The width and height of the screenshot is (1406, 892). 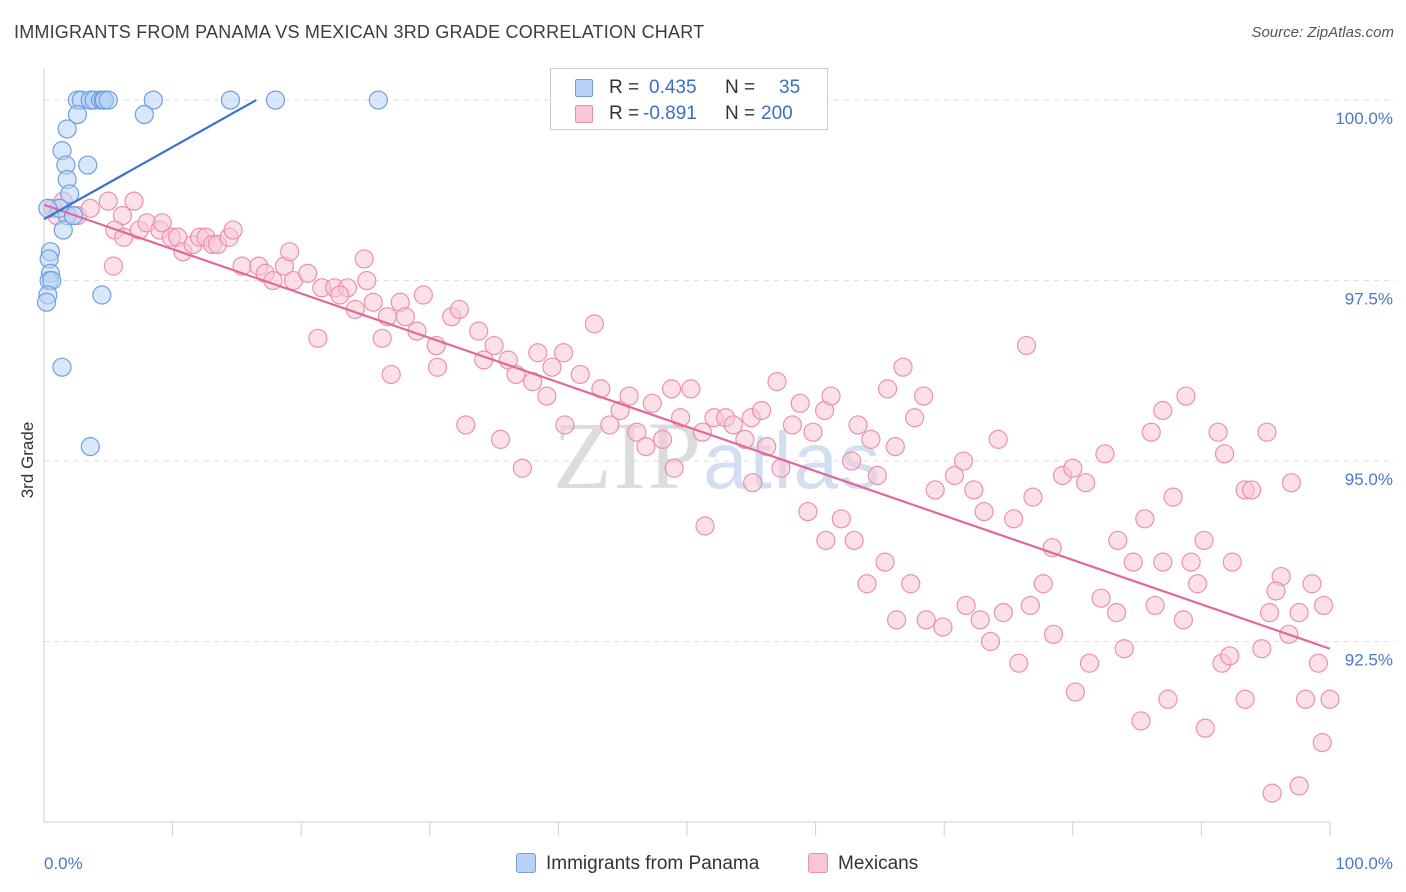 I want to click on mexicans-swatch, so click(x=584, y=114).